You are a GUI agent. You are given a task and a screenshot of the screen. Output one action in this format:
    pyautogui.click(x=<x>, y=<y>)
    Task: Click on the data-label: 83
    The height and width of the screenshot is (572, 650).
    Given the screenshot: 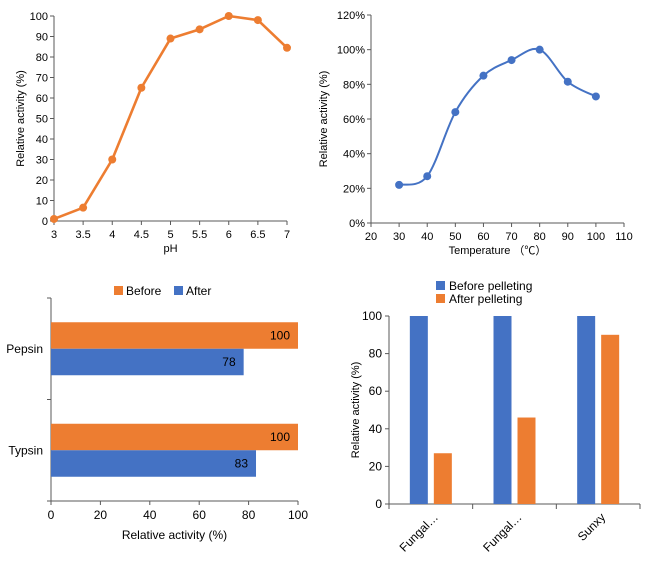 What is the action you would take?
    pyautogui.click(x=242, y=464)
    